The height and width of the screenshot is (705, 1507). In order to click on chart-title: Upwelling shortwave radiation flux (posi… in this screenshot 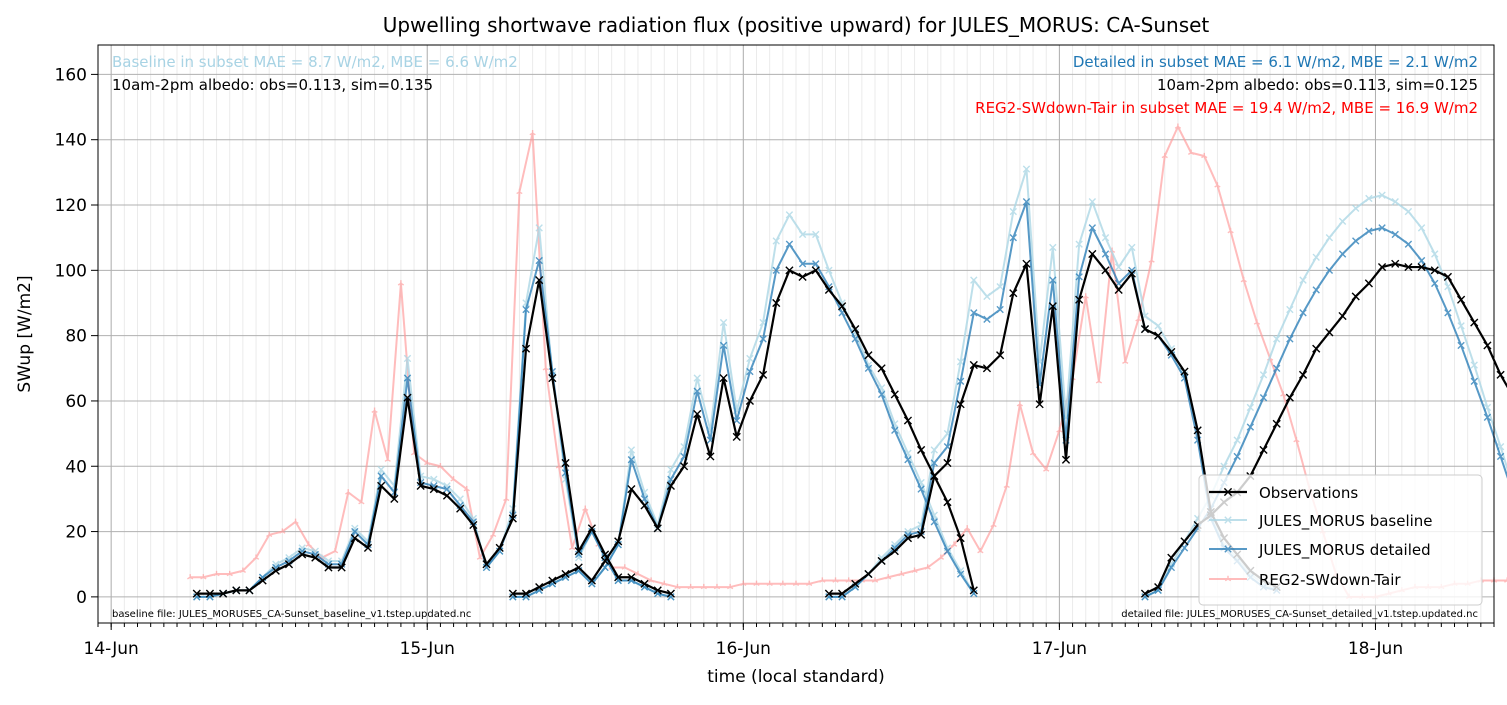, I will do `click(796, 25)`.